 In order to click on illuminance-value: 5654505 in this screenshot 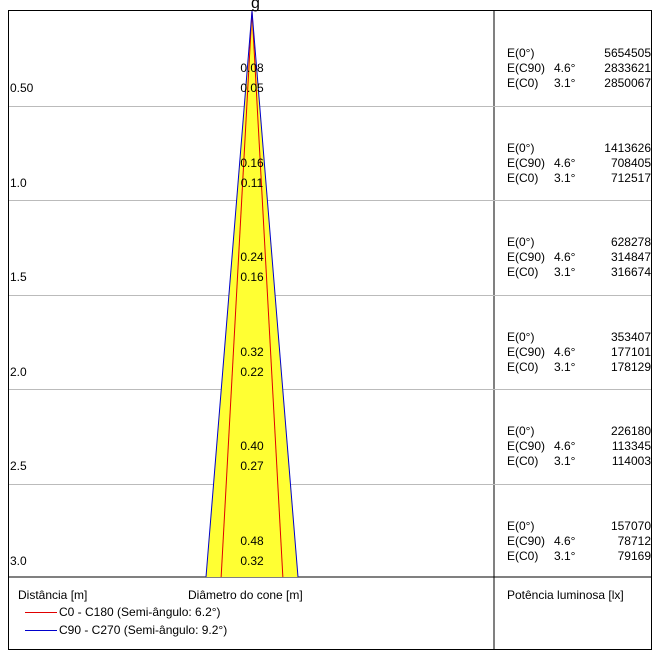, I will do `click(627, 53)`.